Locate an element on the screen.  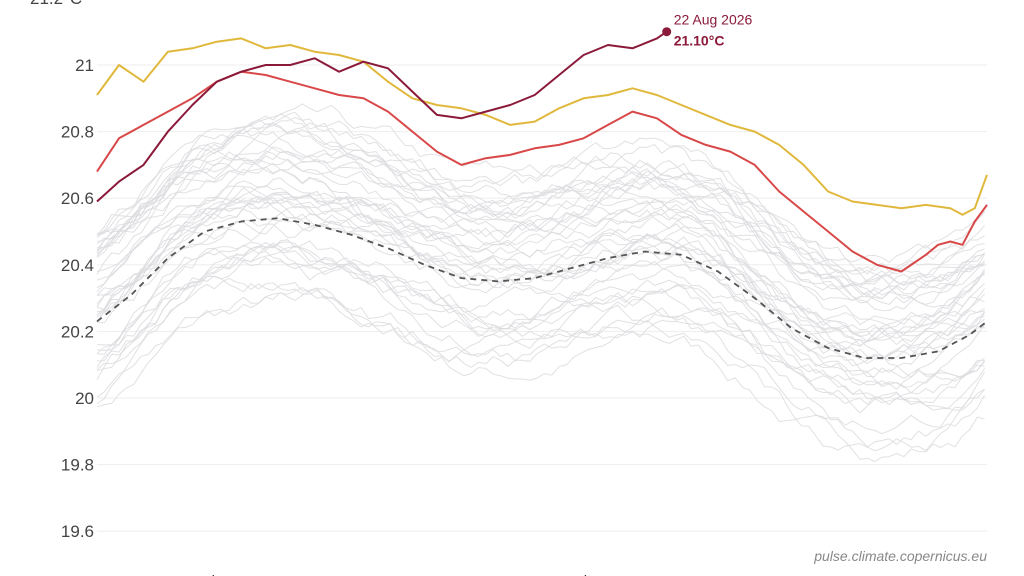
latest-value-label: 21.10°C is located at coordinates (699, 41).